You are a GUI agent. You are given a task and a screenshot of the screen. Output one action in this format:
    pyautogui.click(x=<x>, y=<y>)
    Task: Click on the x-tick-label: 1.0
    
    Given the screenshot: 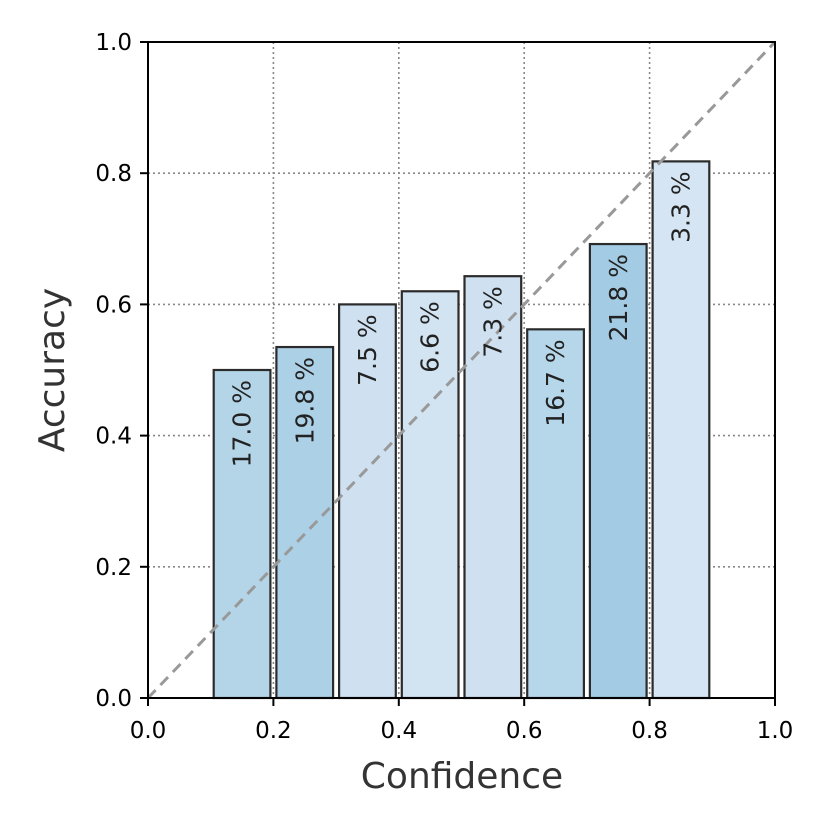 What is the action you would take?
    pyautogui.click(x=775, y=731)
    